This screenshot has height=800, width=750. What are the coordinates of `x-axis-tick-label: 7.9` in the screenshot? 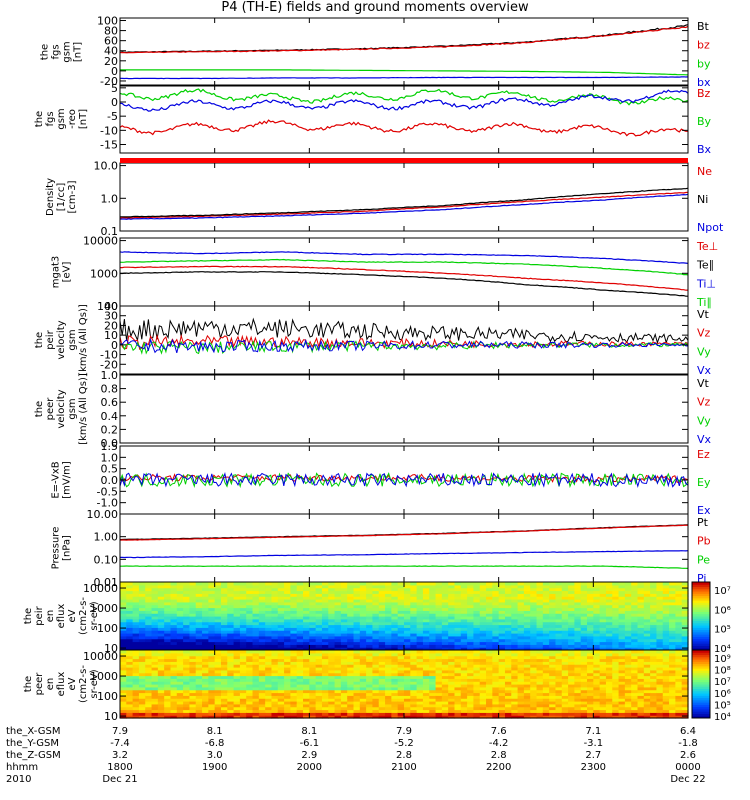 It's located at (404, 731).